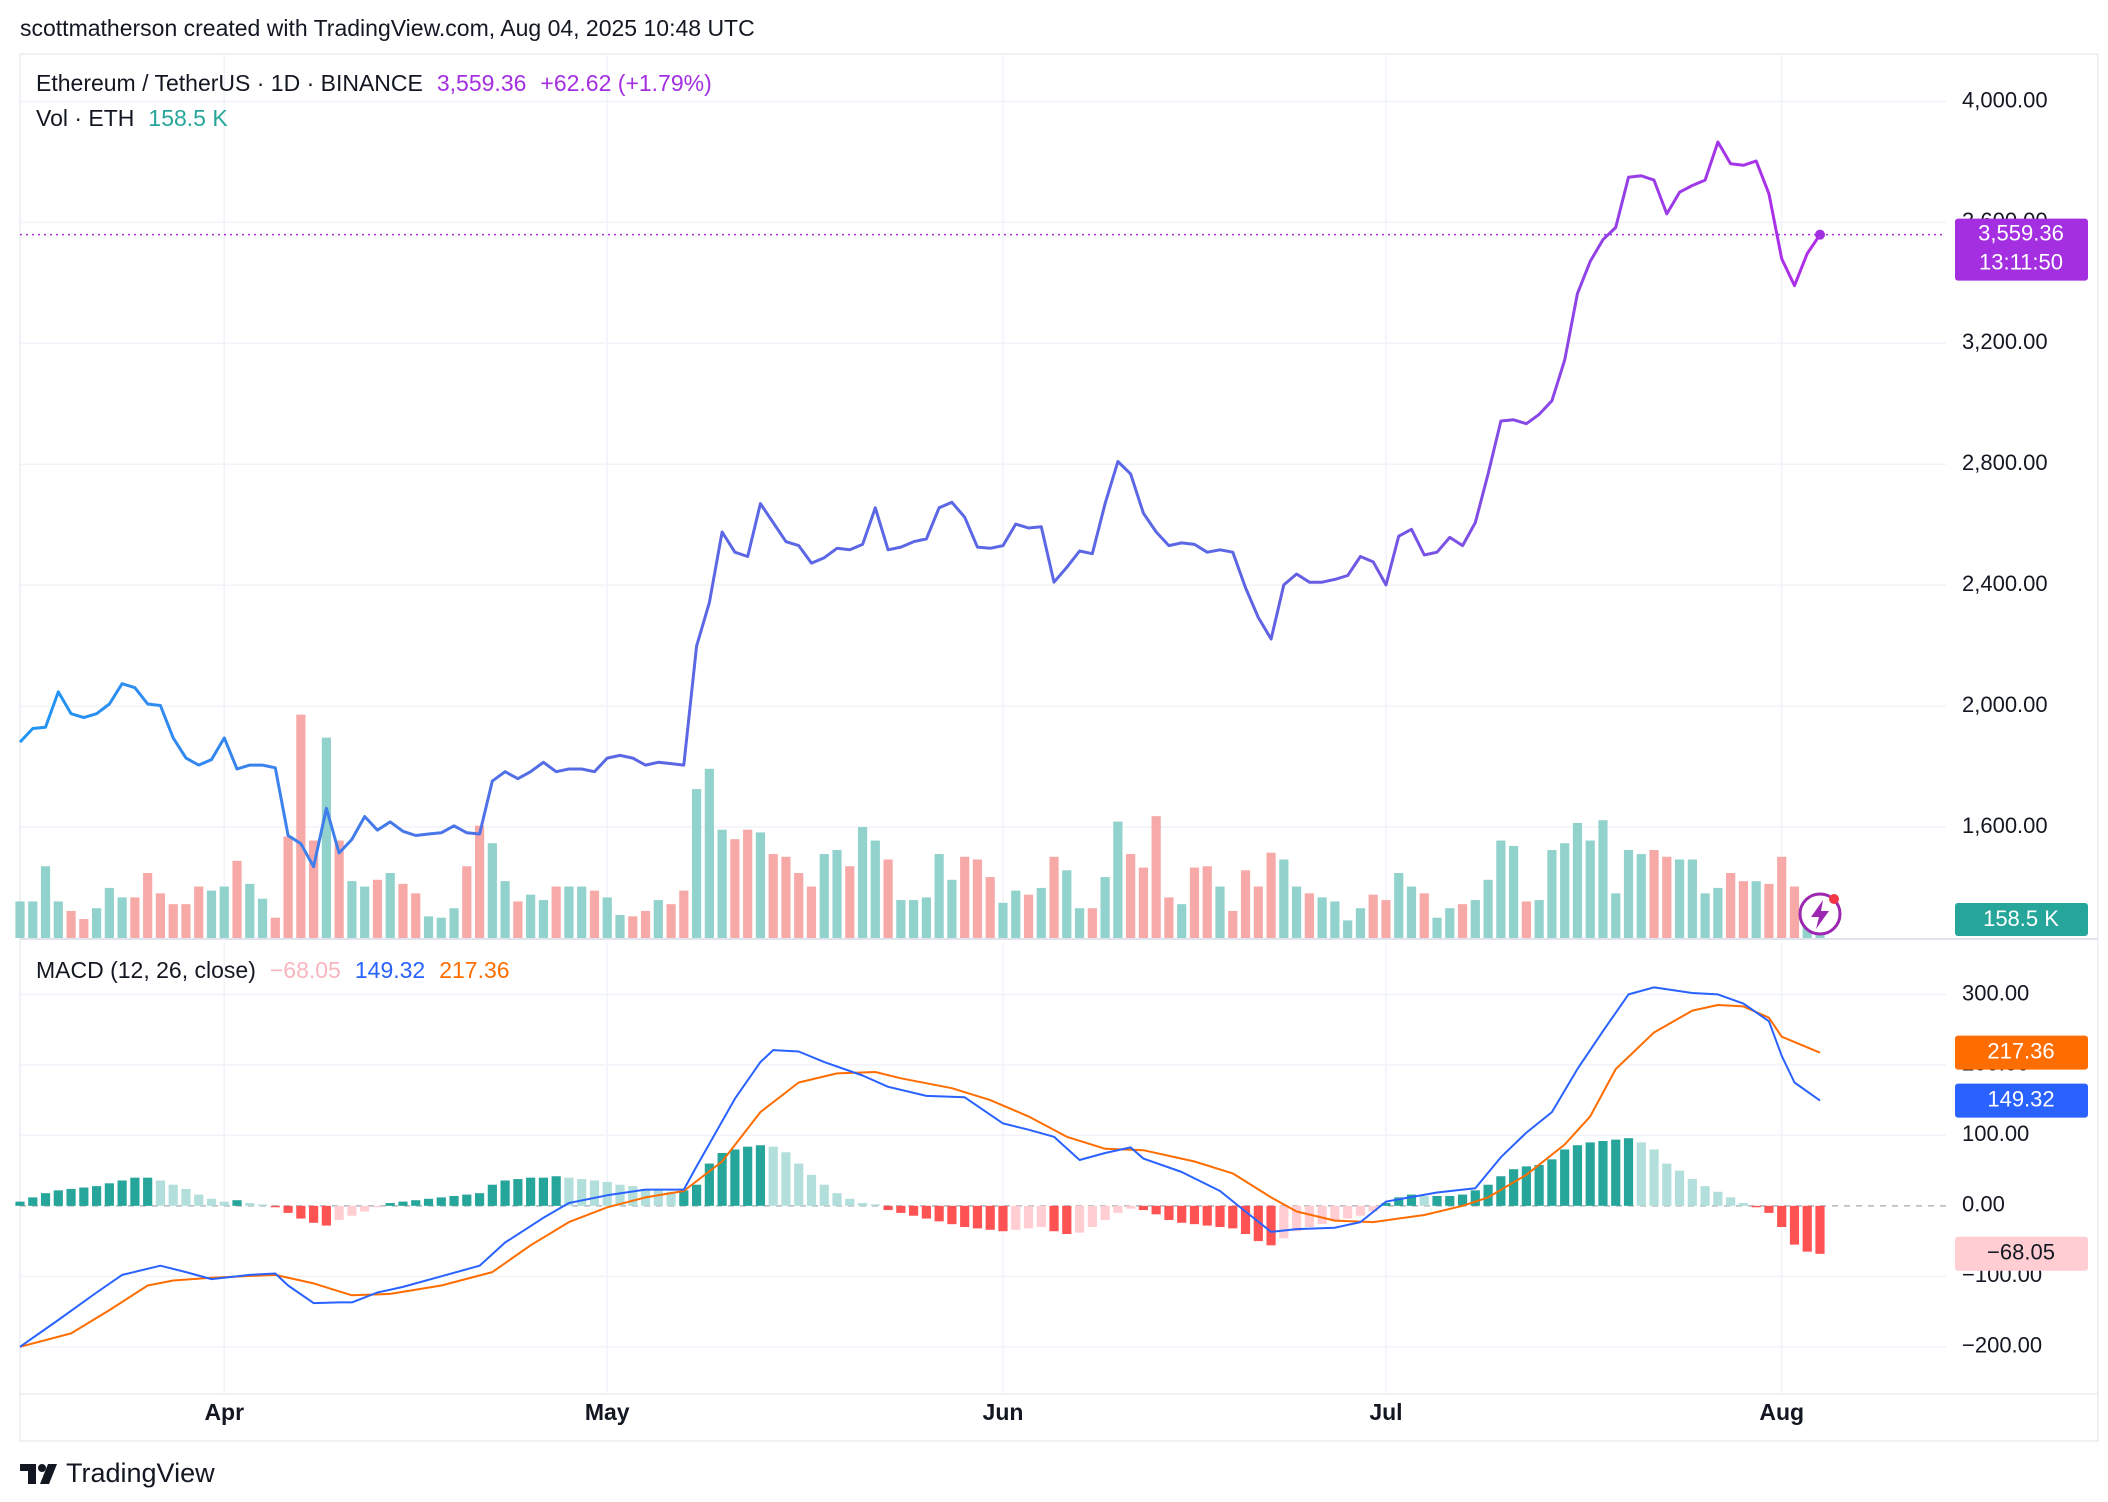  What do you see at coordinates (1820, 234) in the screenshot?
I see `last-price-dot` at bounding box center [1820, 234].